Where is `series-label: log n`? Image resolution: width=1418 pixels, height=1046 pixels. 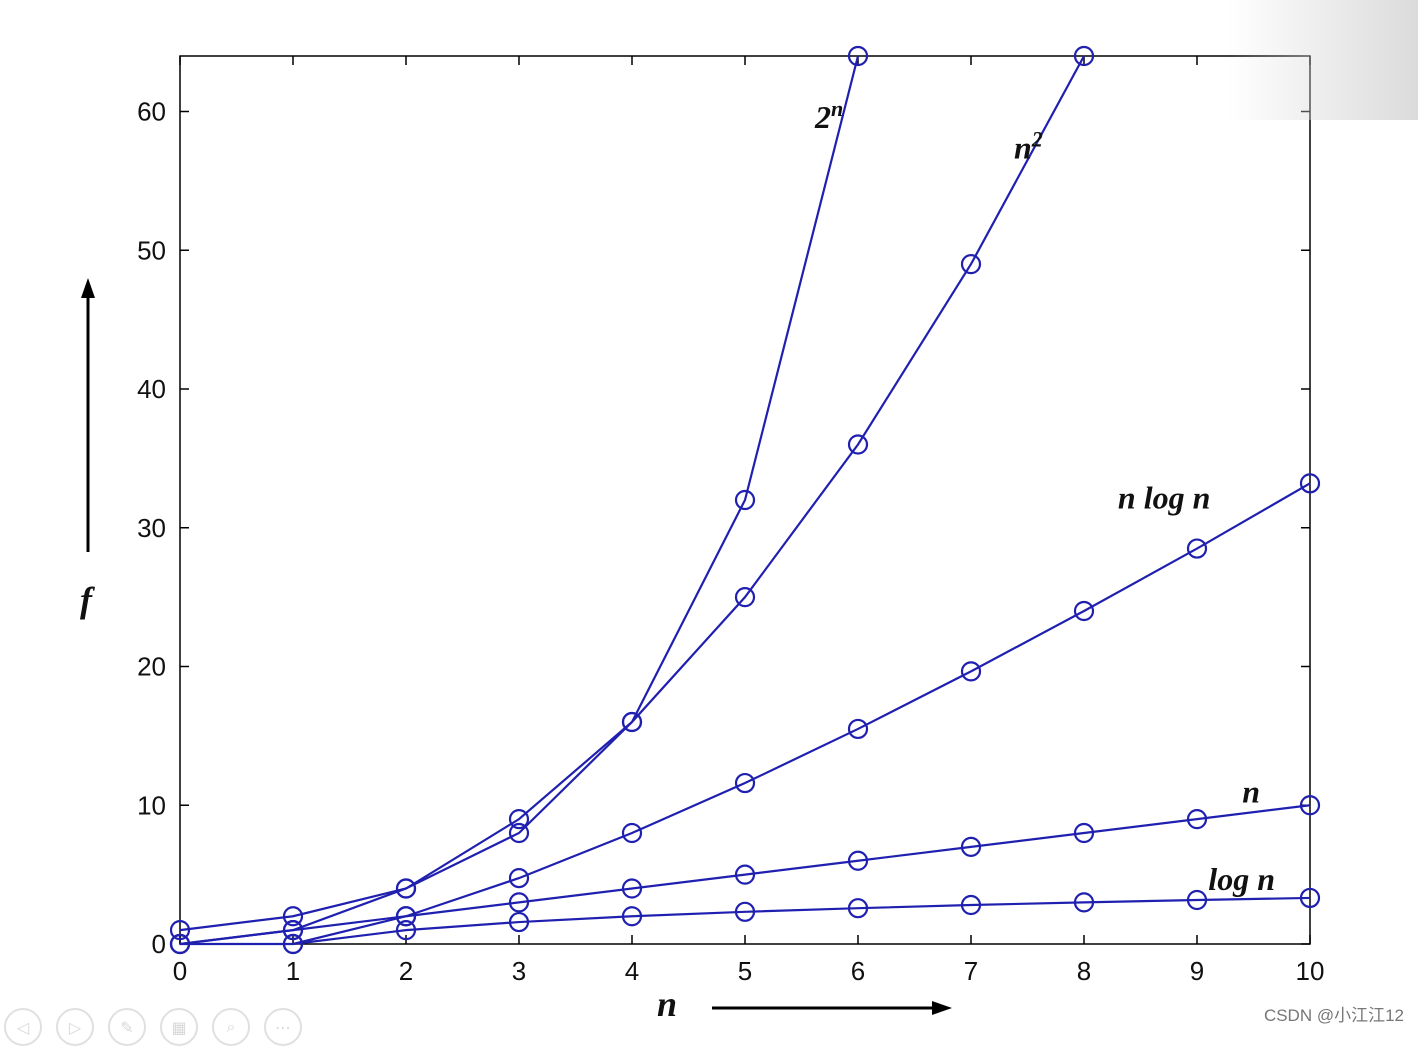 series-label: log n is located at coordinates (1241, 879).